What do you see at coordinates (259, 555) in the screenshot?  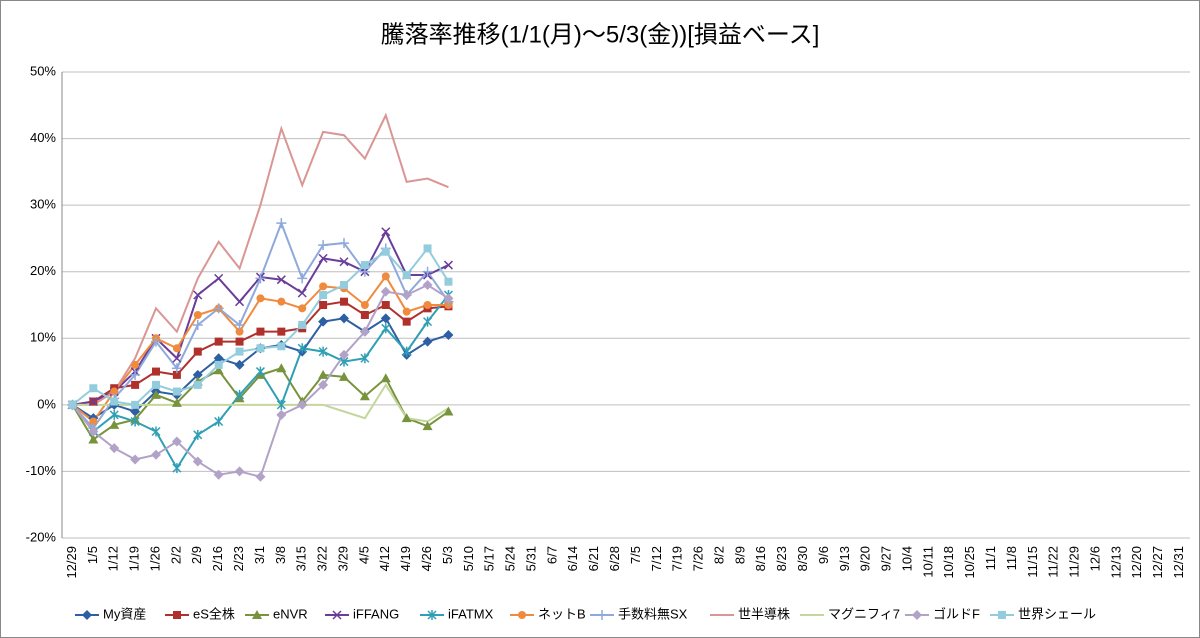 I see `x-tick-label: 3/1` at bounding box center [259, 555].